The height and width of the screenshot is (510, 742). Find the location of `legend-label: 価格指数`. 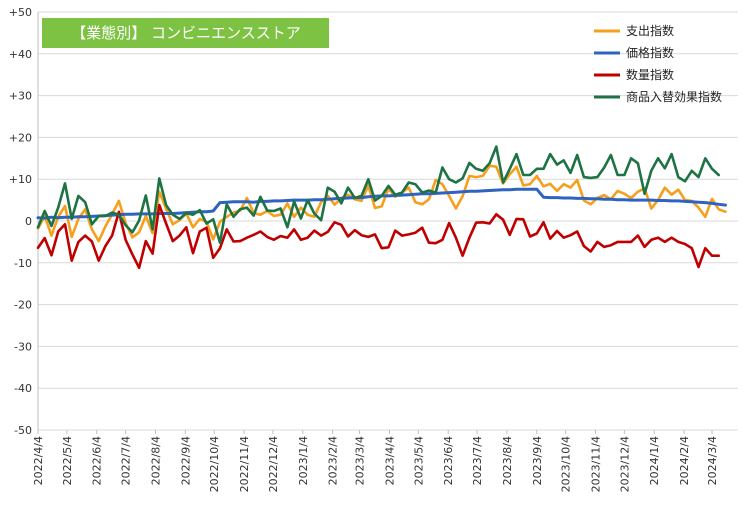

legend-label: 価格指数 is located at coordinates (650, 52).